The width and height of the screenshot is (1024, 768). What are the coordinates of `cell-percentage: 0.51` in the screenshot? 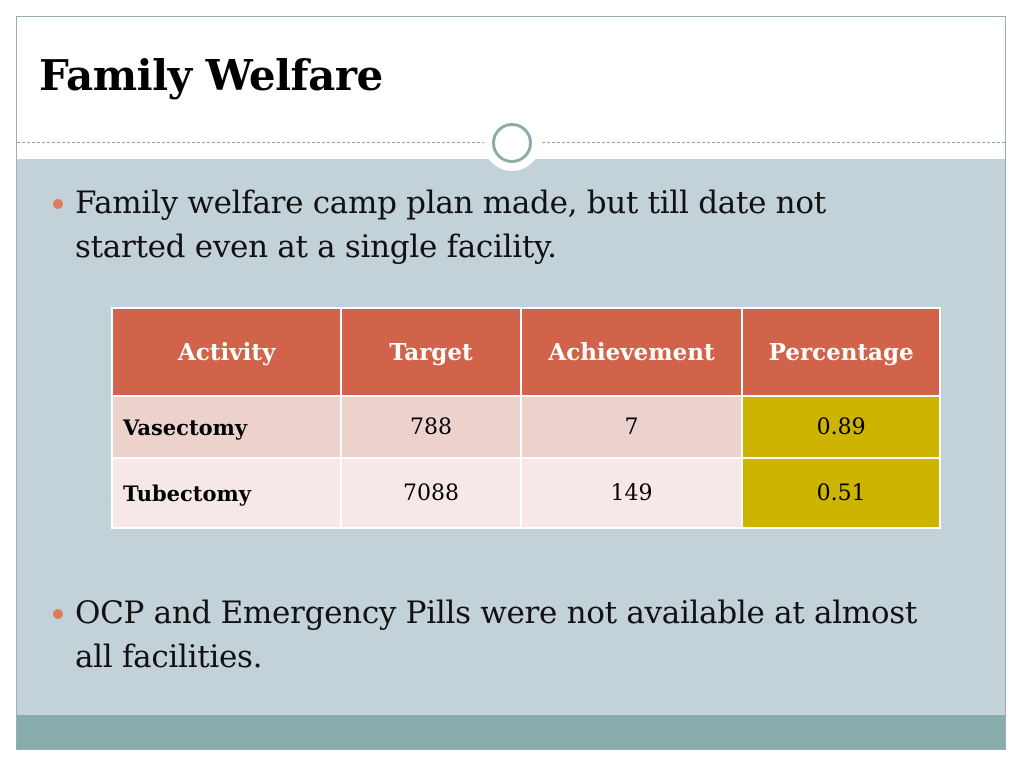 It's located at (841, 493).